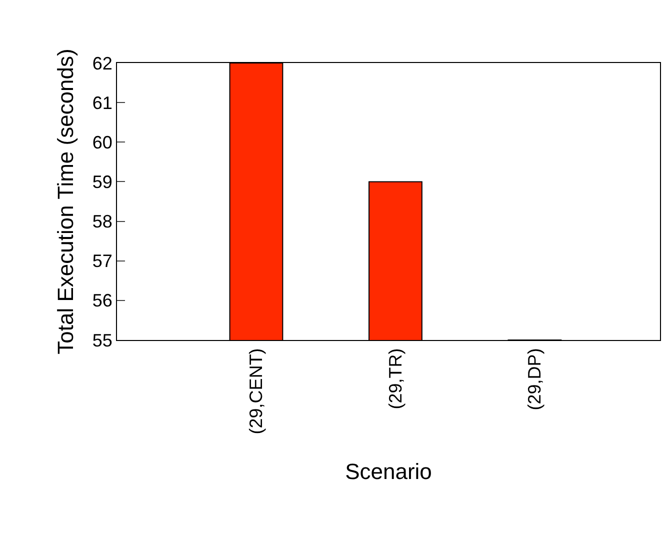 This screenshot has width=663, height=533. I want to click on y-tick-label: 59, so click(102, 182).